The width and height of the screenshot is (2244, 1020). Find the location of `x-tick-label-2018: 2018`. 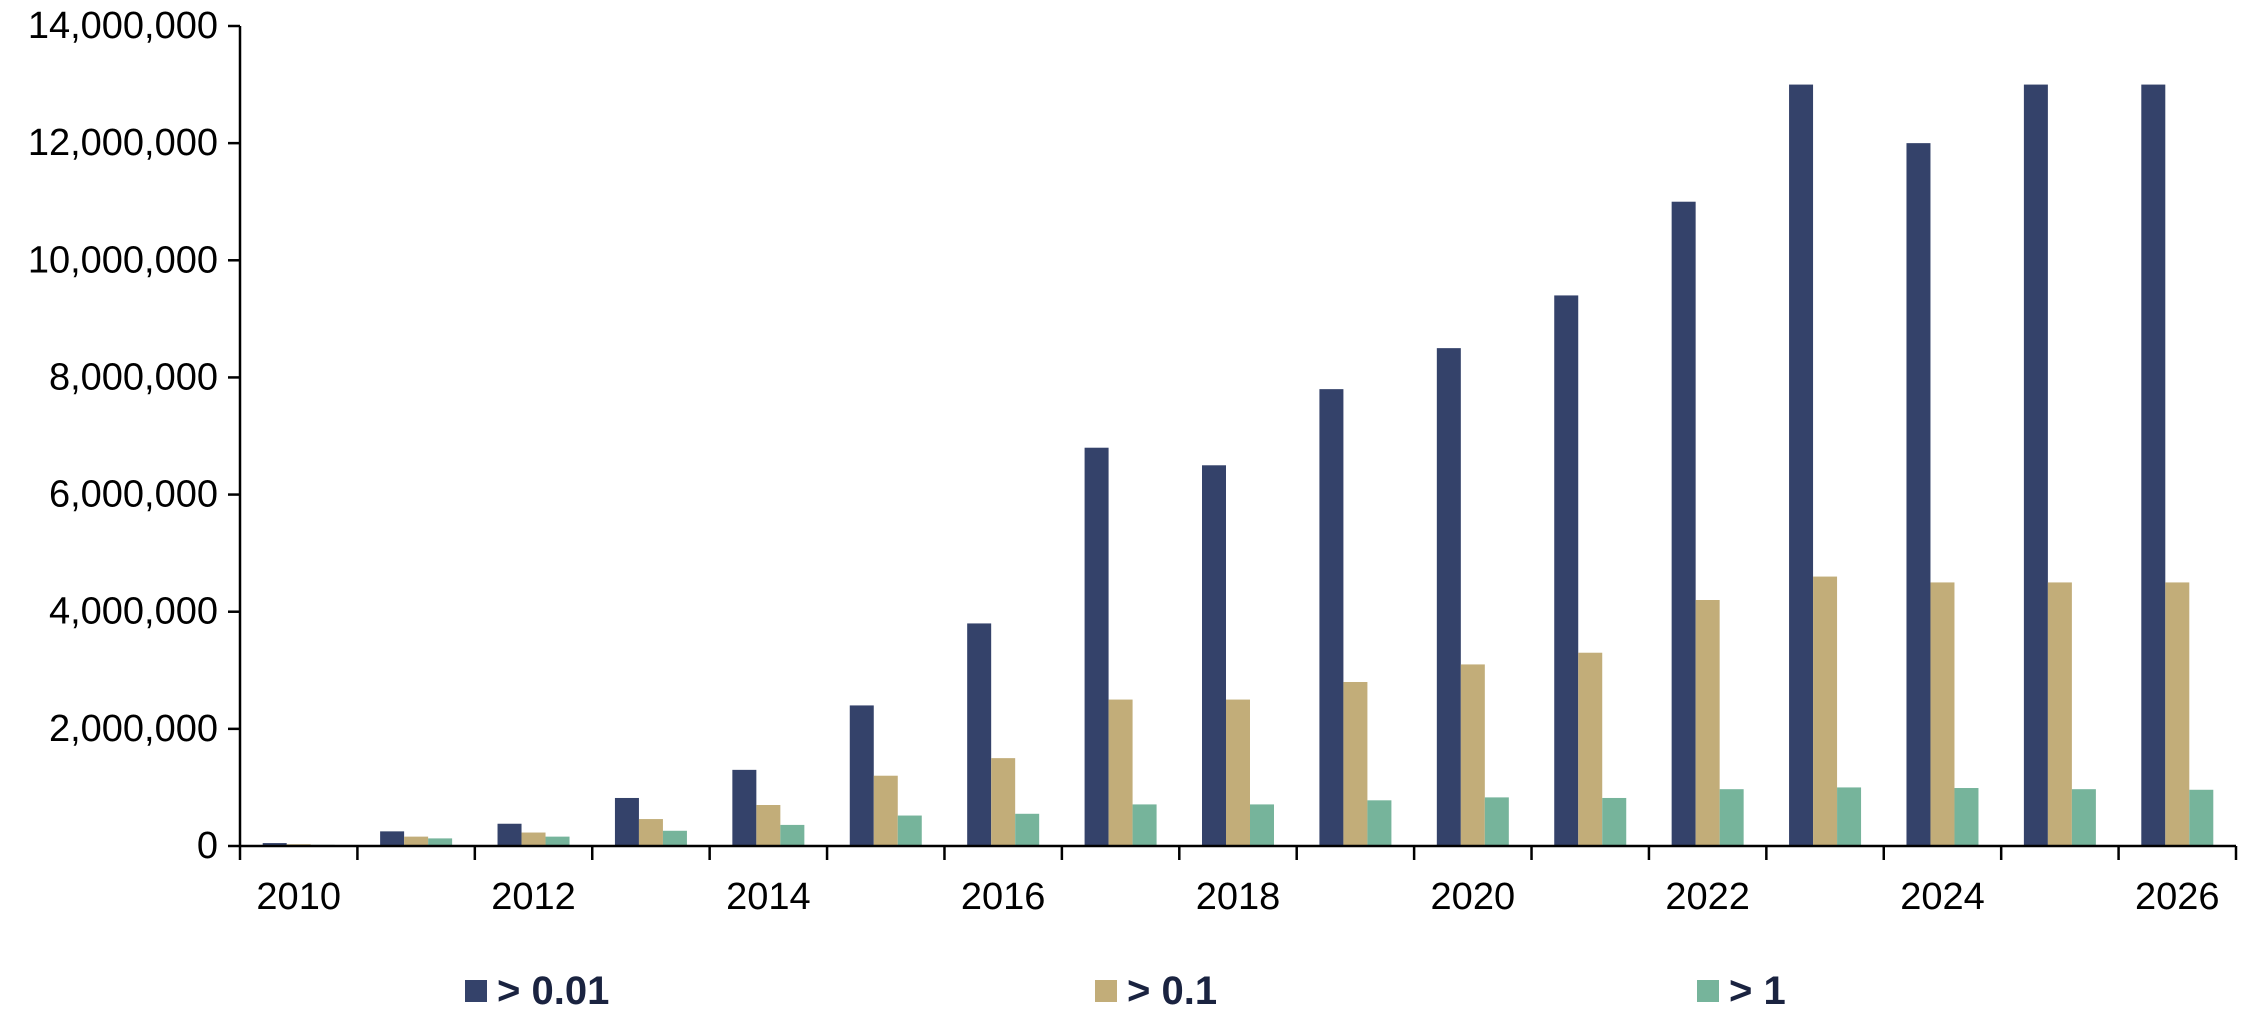

x-tick-label-2018: 2018 is located at coordinates (1238, 897).